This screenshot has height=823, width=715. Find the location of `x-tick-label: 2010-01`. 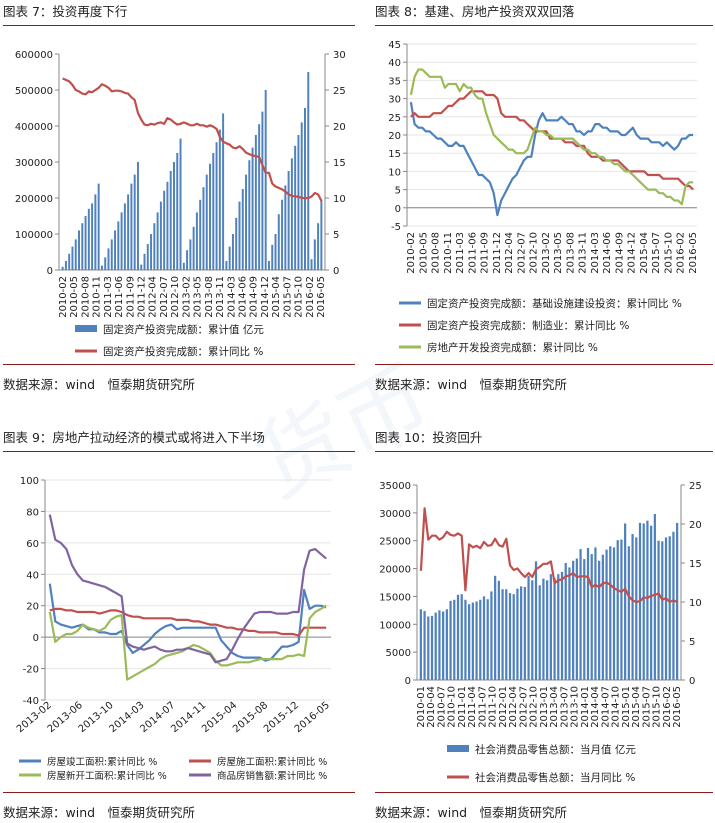

x-tick-label: 2010-01 is located at coordinates (421, 707).